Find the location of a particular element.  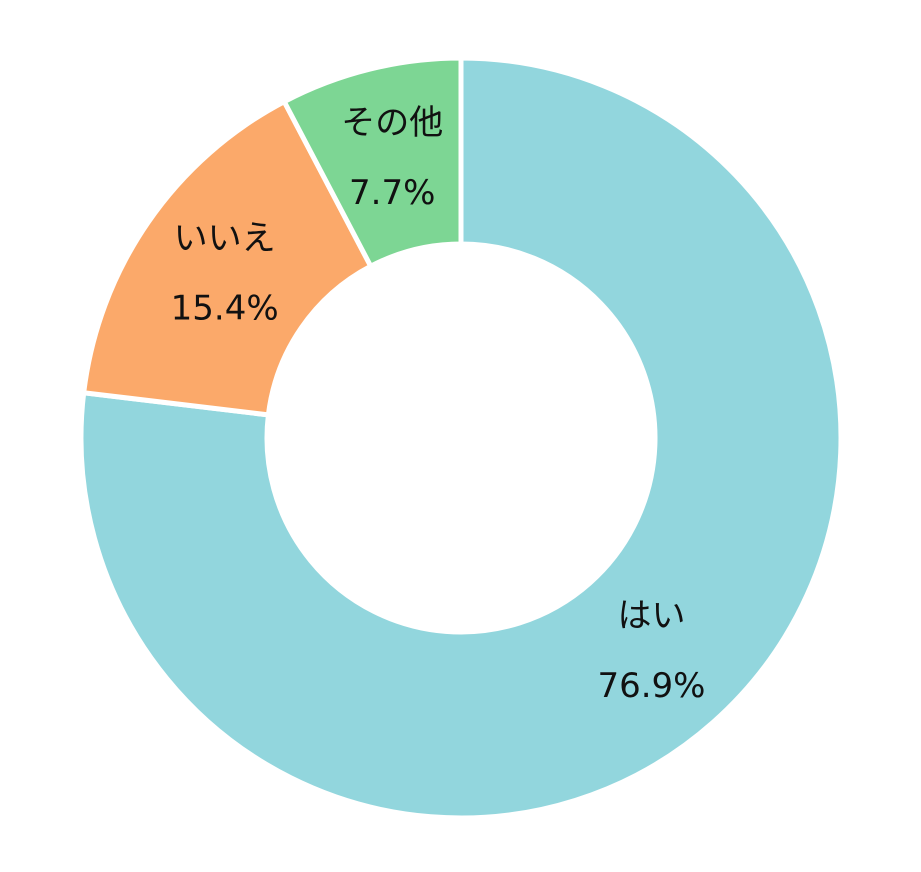

slice-label: その他 is located at coordinates (392, 123).